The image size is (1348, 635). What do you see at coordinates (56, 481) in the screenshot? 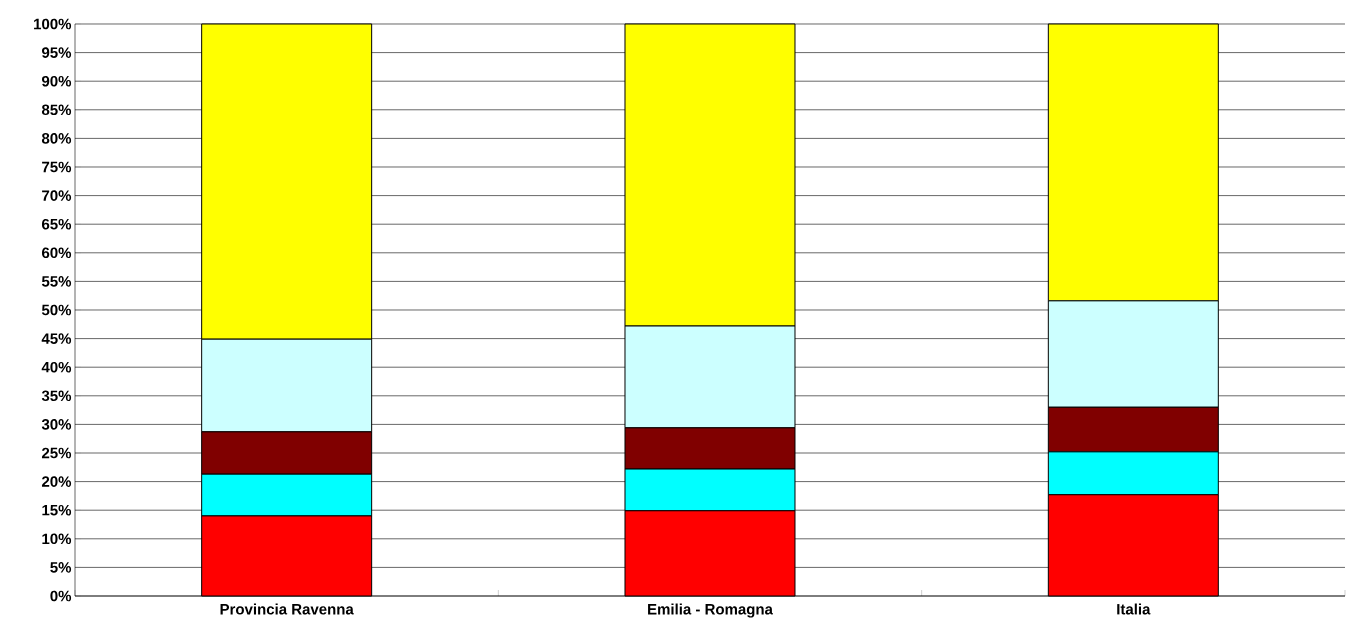
I see `y-tick-label: 20%` at bounding box center [56, 481].